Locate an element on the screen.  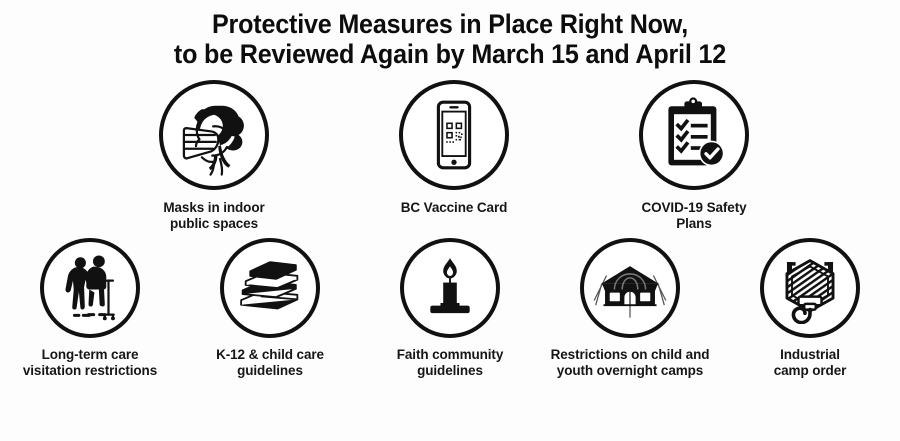
caption-line-1: COVID-19 Safety is located at coordinates (694, 207).